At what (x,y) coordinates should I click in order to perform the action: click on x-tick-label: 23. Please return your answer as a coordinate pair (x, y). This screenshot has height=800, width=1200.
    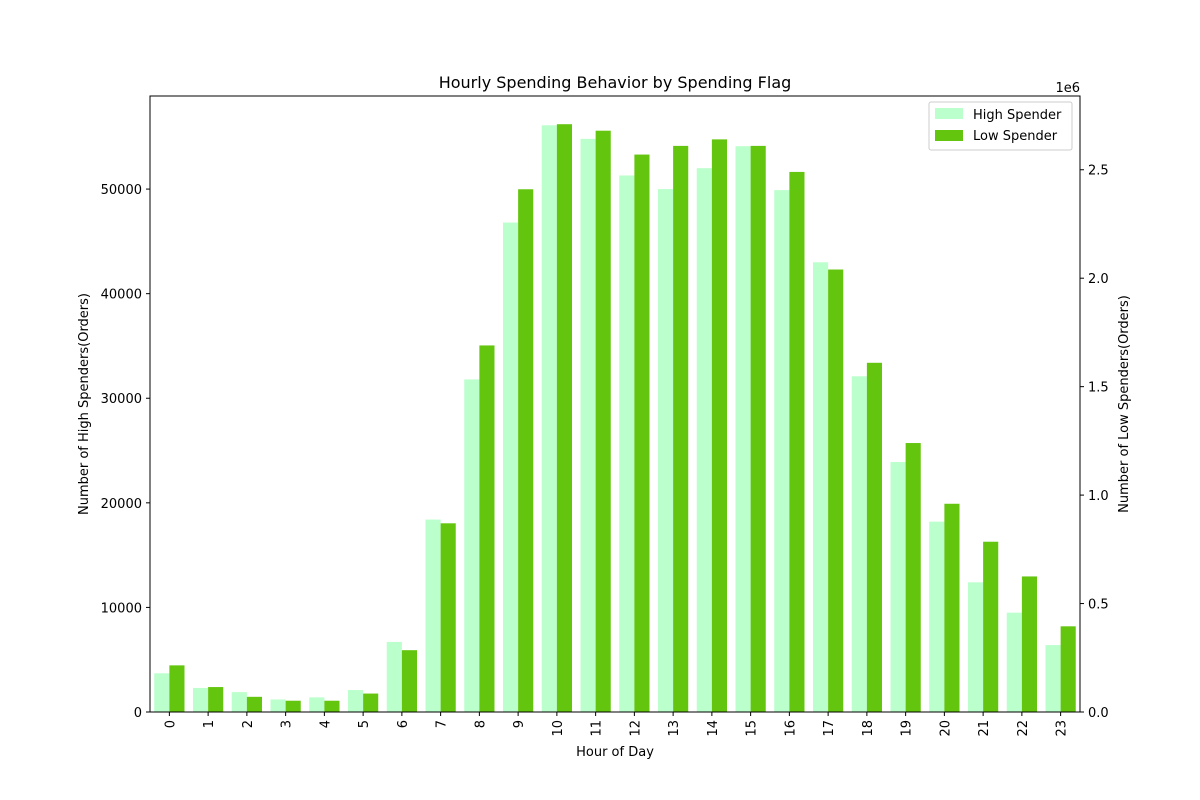
    Looking at the image, I should click on (1062, 728).